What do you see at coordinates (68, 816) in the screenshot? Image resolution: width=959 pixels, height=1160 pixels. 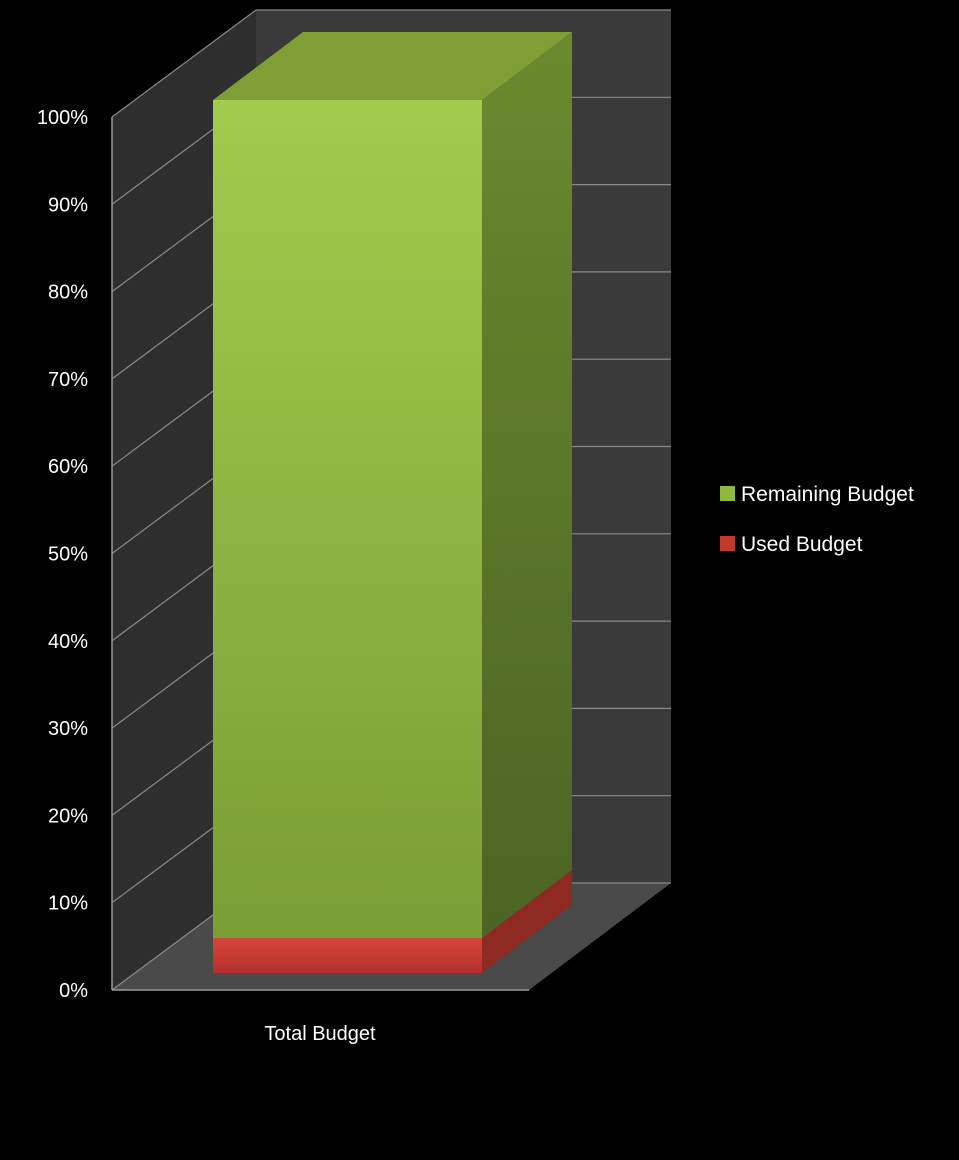 I see `y-tick-label: 20%` at bounding box center [68, 816].